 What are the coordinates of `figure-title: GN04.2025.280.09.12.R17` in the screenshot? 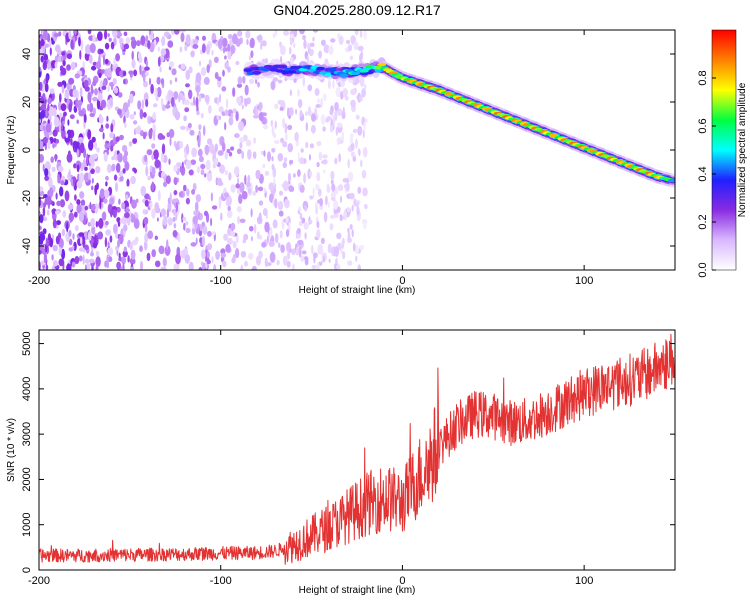 It's located at (357, 10).